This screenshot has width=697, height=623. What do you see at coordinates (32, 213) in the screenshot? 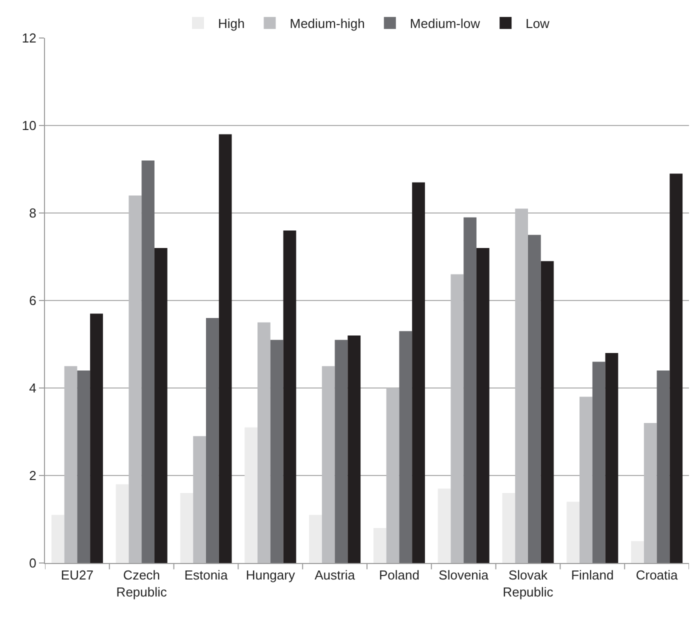
I see `y-tick-label: 8` at bounding box center [32, 213].